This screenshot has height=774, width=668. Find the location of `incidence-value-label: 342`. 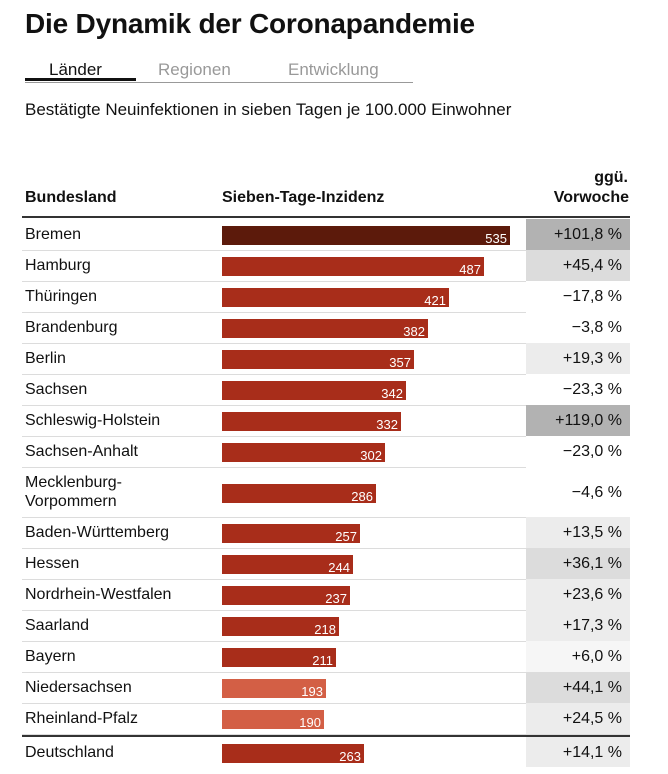

incidence-value-label: 342 is located at coordinates (392, 393).